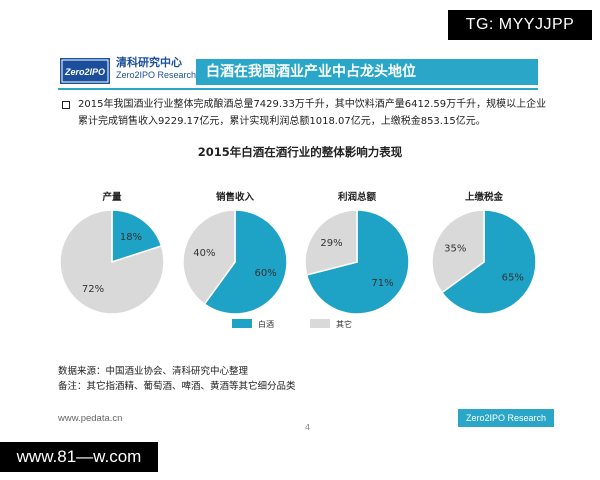 The image size is (600, 480). Describe the element at coordinates (149, 62) in the screenshot. I see `logo-name-cn: 清科研究中心` at that location.